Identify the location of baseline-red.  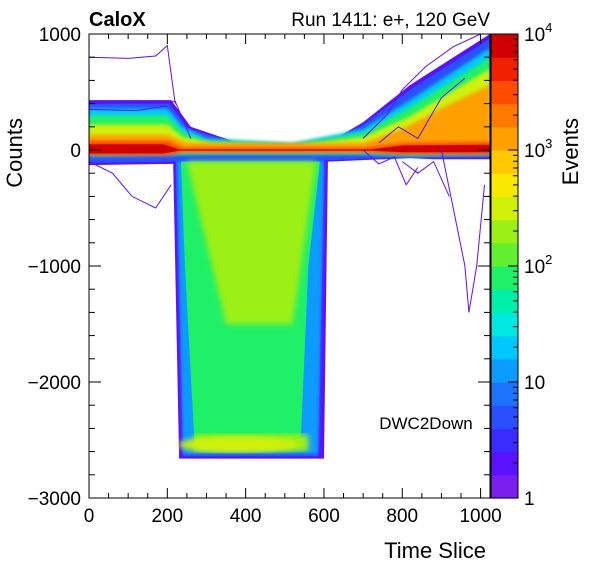
(289, 149).